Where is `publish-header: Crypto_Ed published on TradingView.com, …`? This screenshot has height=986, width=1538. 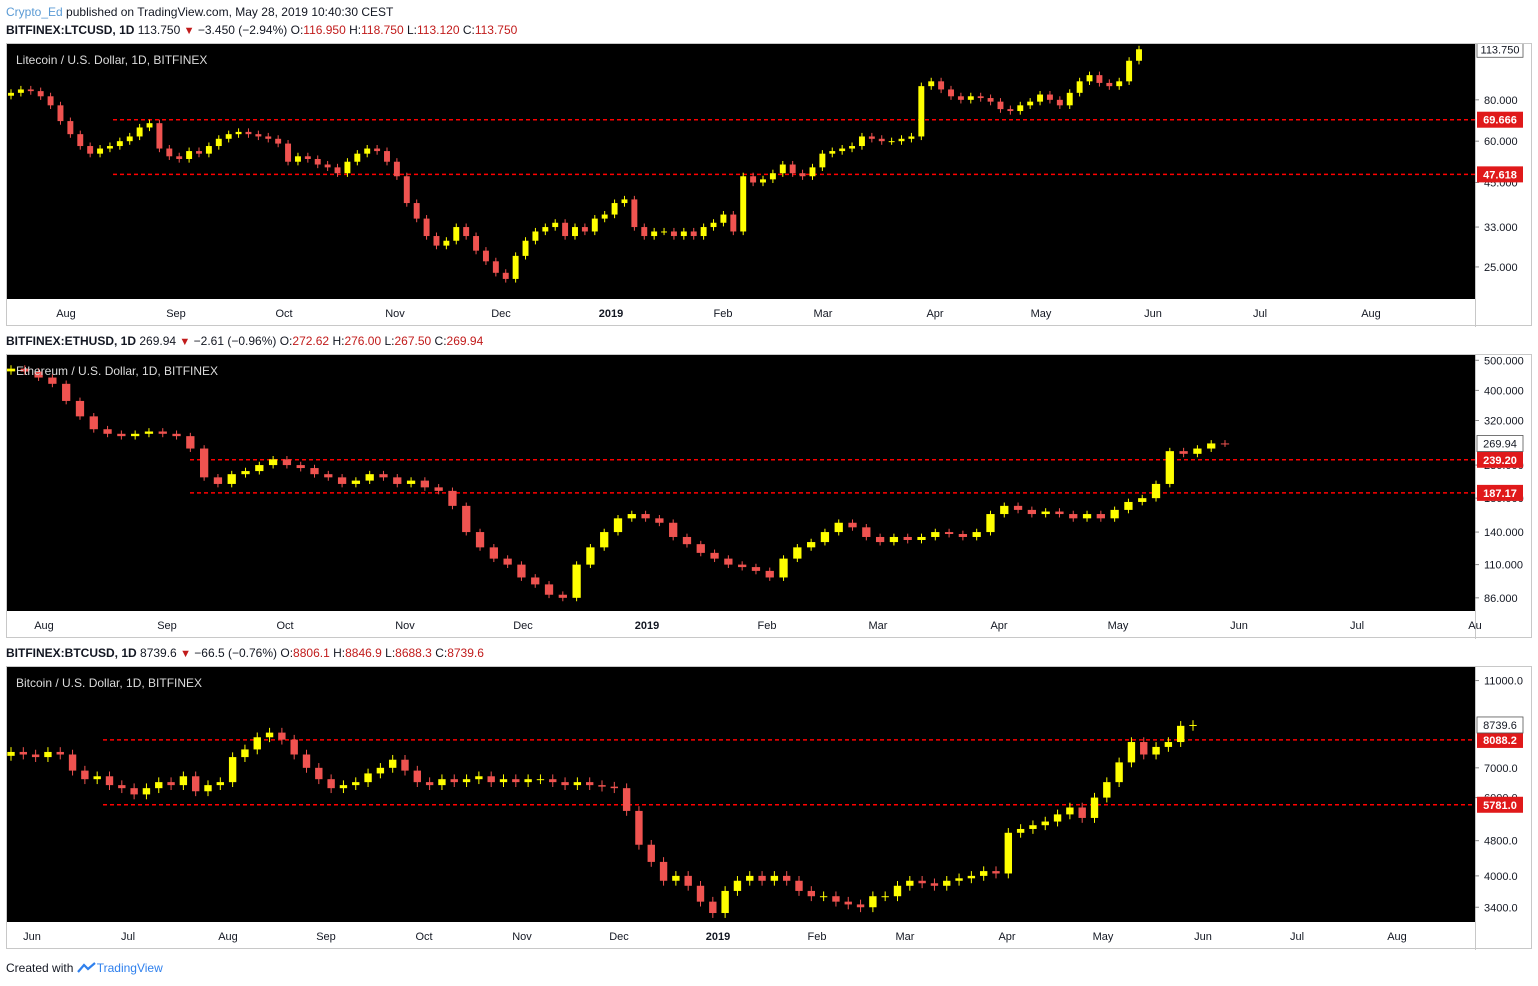
publish-header: Crypto_Ed published on TradingView.com, … is located at coordinates (199, 12).